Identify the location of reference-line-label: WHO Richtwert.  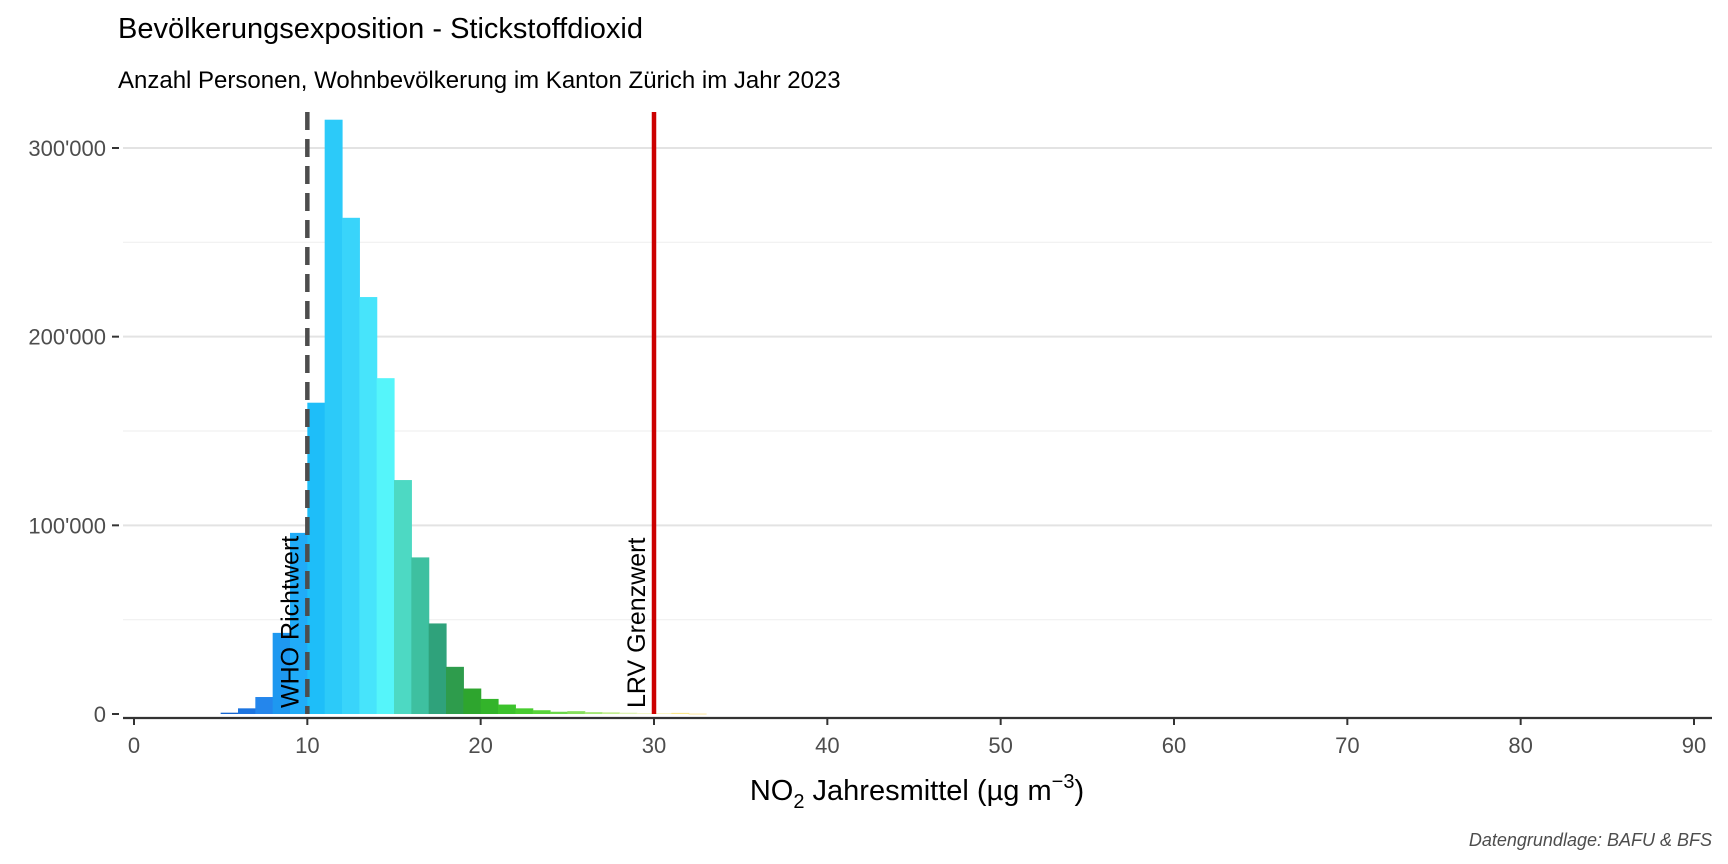
(290, 622).